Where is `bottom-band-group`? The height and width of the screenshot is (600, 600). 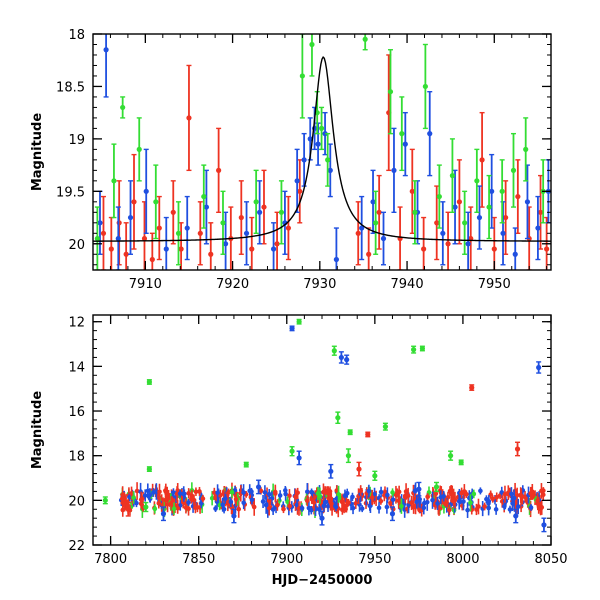
bottom-band-group is located at coordinates (332, 500).